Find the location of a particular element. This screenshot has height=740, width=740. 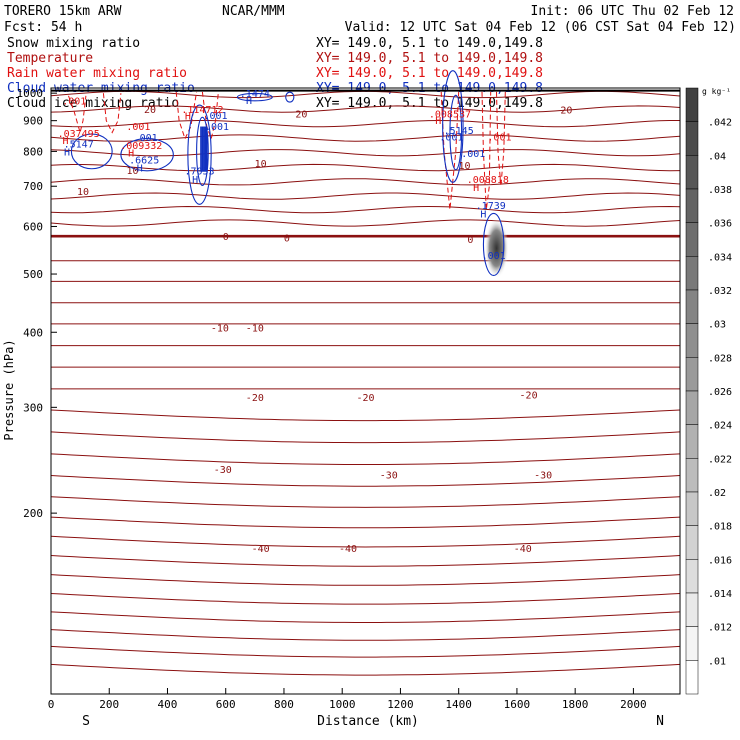

colorbar-label: .018 is located at coordinates (720, 527).